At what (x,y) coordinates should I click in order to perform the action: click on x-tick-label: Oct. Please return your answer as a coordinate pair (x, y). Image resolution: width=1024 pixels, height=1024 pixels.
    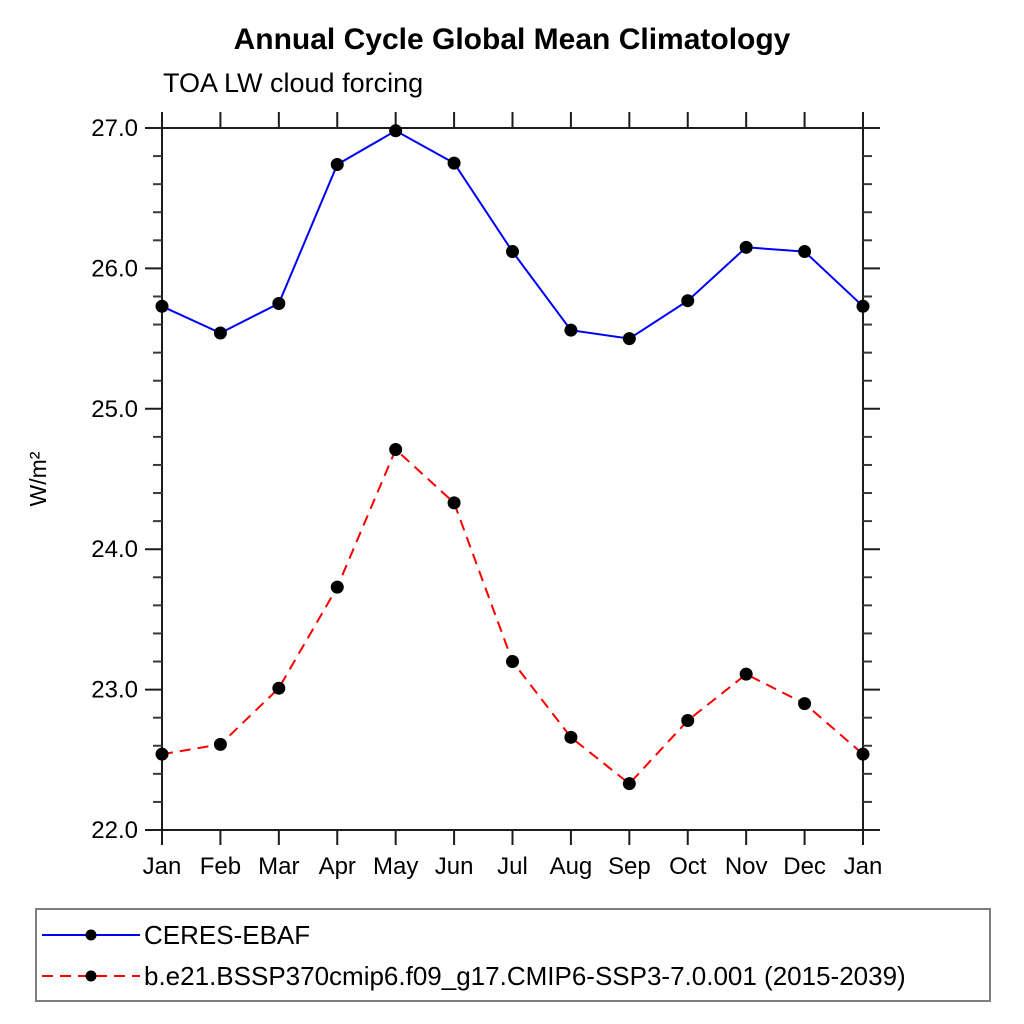
    Looking at the image, I should click on (688, 866).